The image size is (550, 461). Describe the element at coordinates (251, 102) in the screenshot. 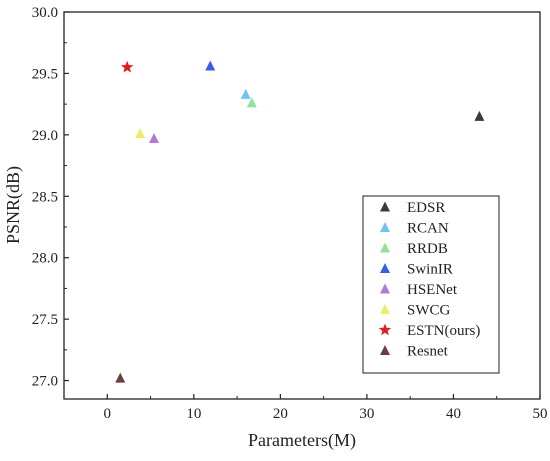

I see `data-point-rrdb` at that location.